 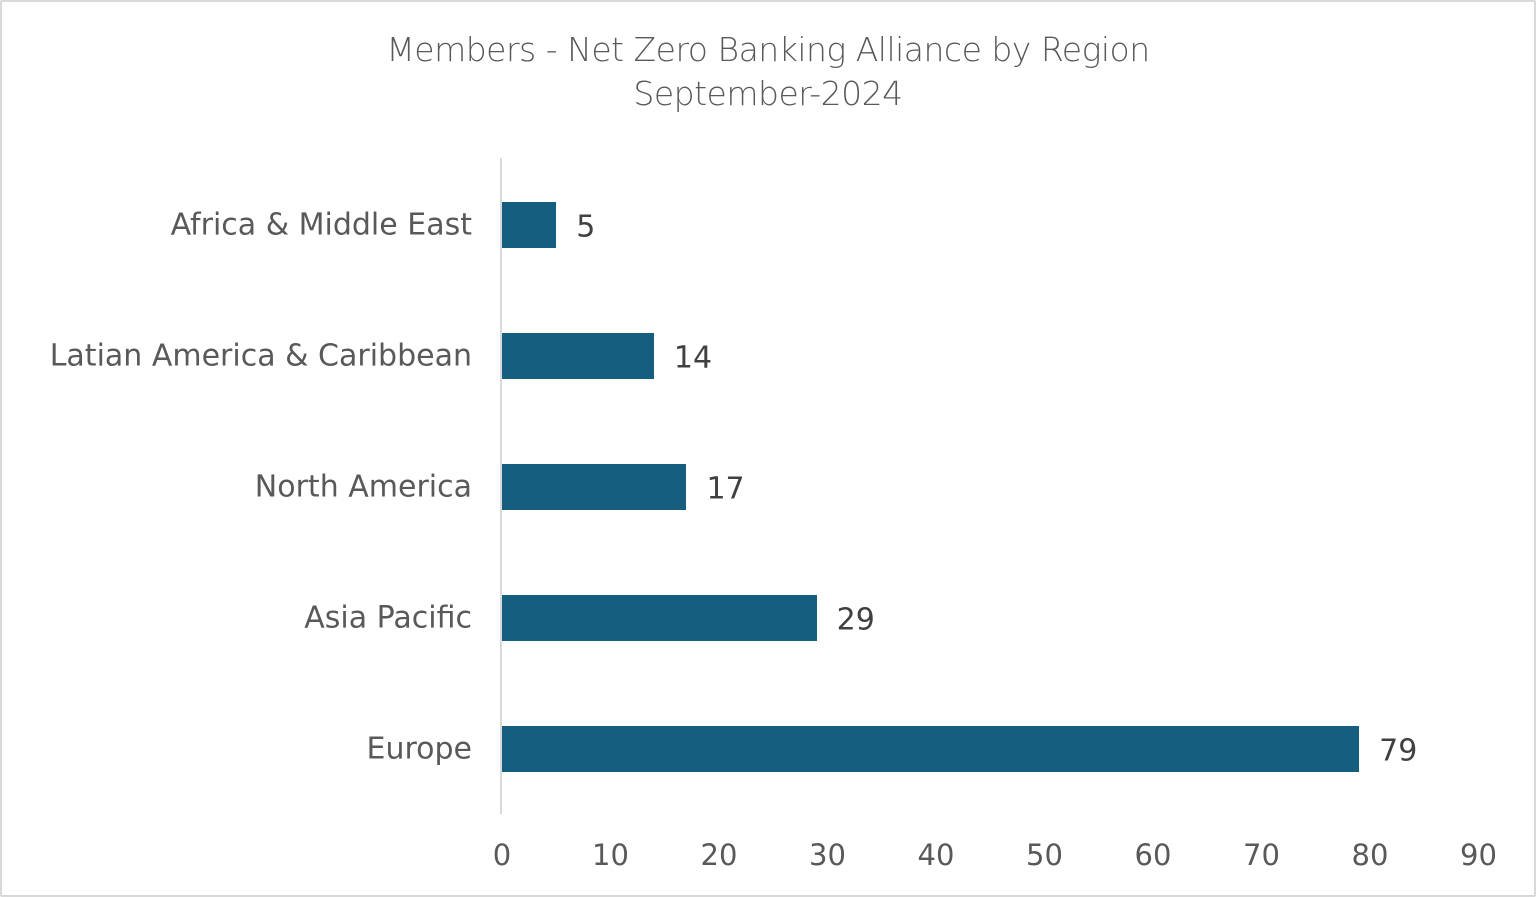 What do you see at coordinates (1370, 855) in the screenshot?
I see `x-tick-label: 80` at bounding box center [1370, 855].